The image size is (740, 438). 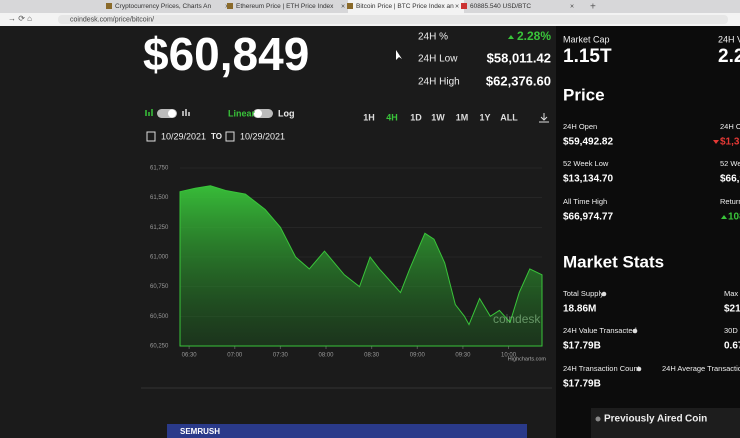 I want to click on range-button: 1M, so click(x=462, y=117).